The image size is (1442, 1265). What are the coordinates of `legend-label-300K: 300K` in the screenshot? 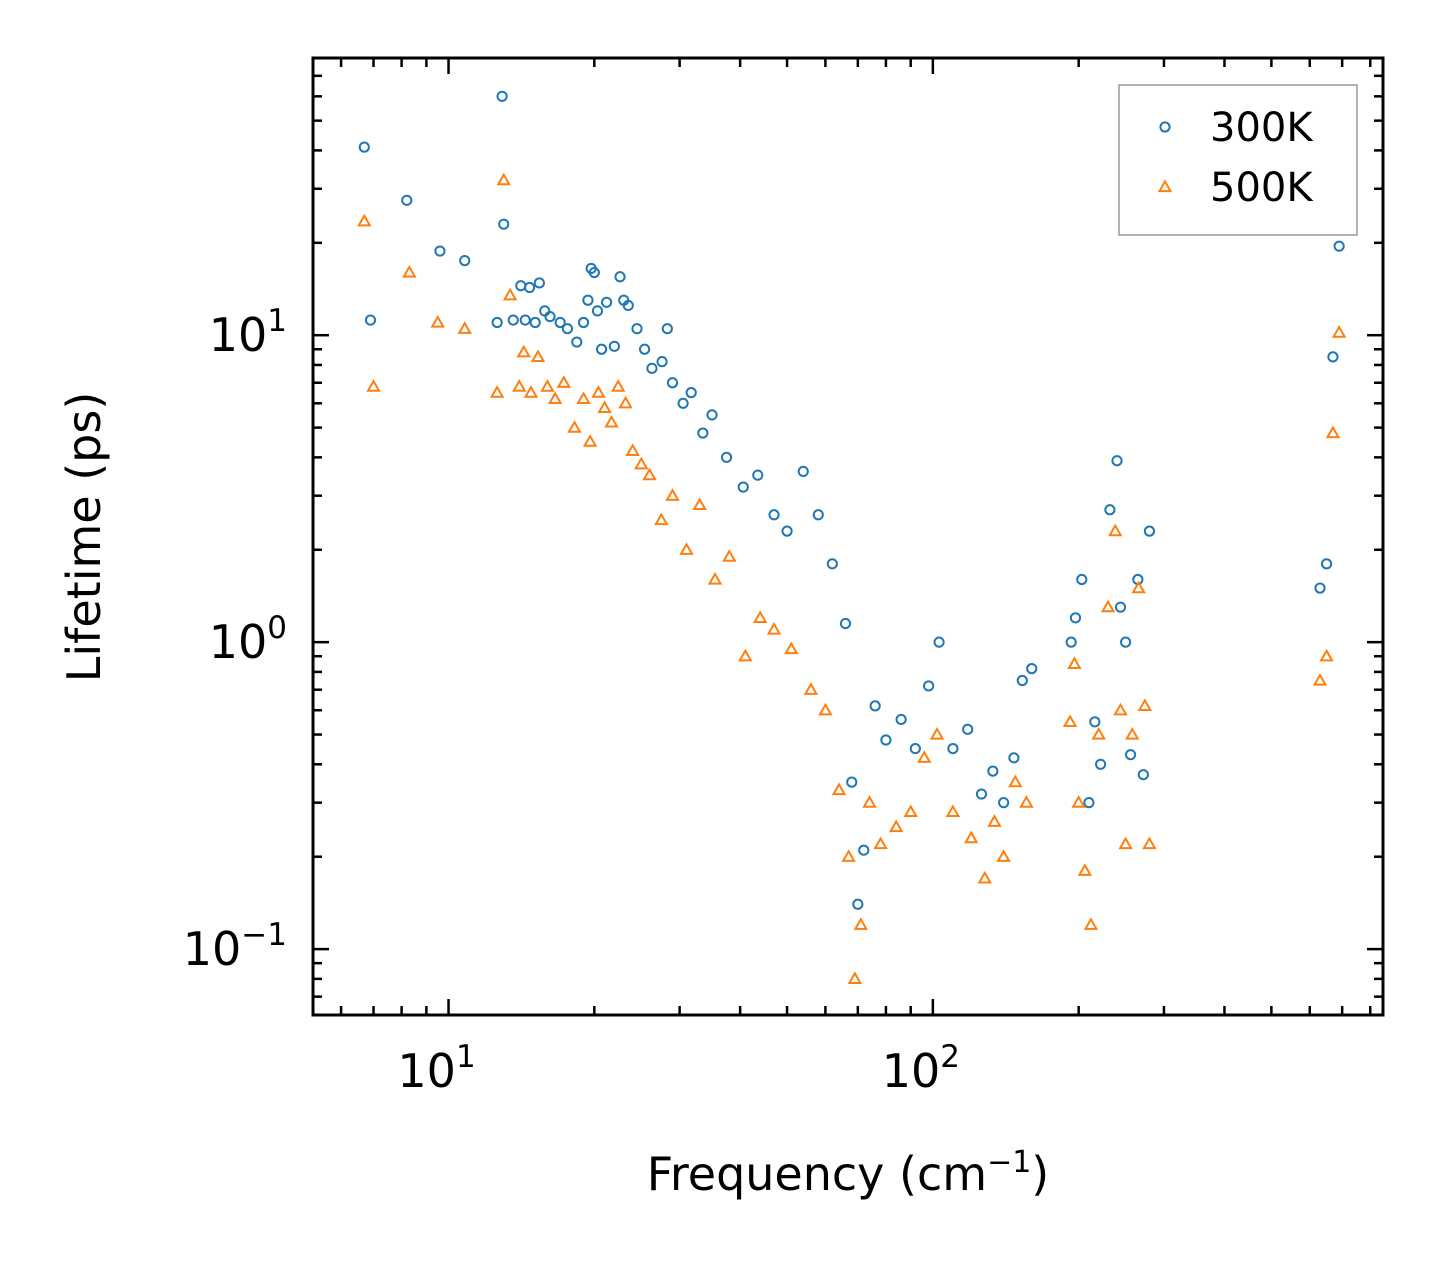 It's located at (1262, 128).